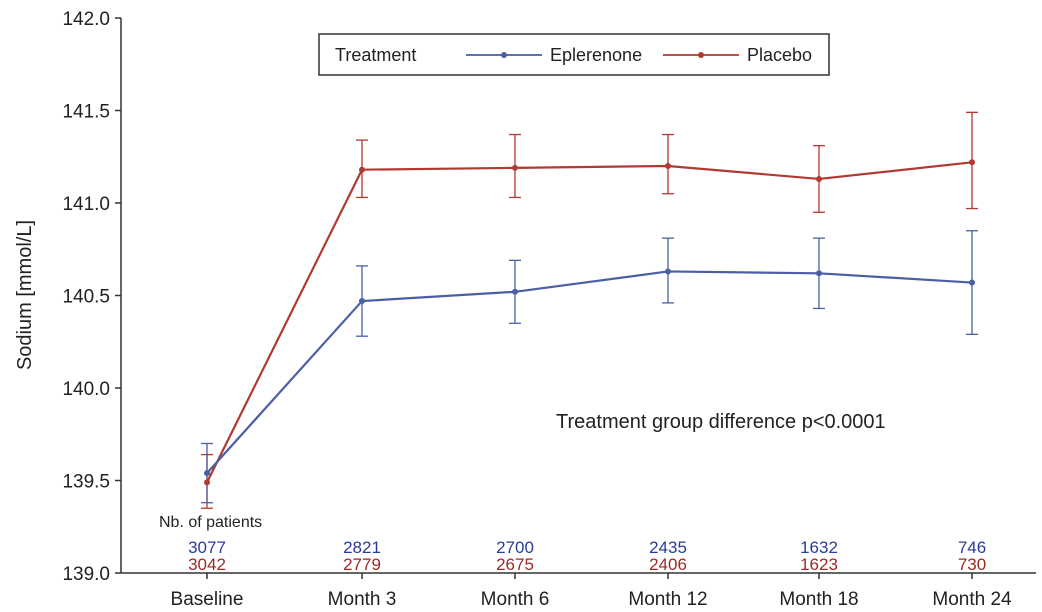 Image resolution: width=1042 pixels, height=612 pixels. Describe the element at coordinates (515, 564) in the screenshot. I see `patient-count-placebo: 2675` at that location.